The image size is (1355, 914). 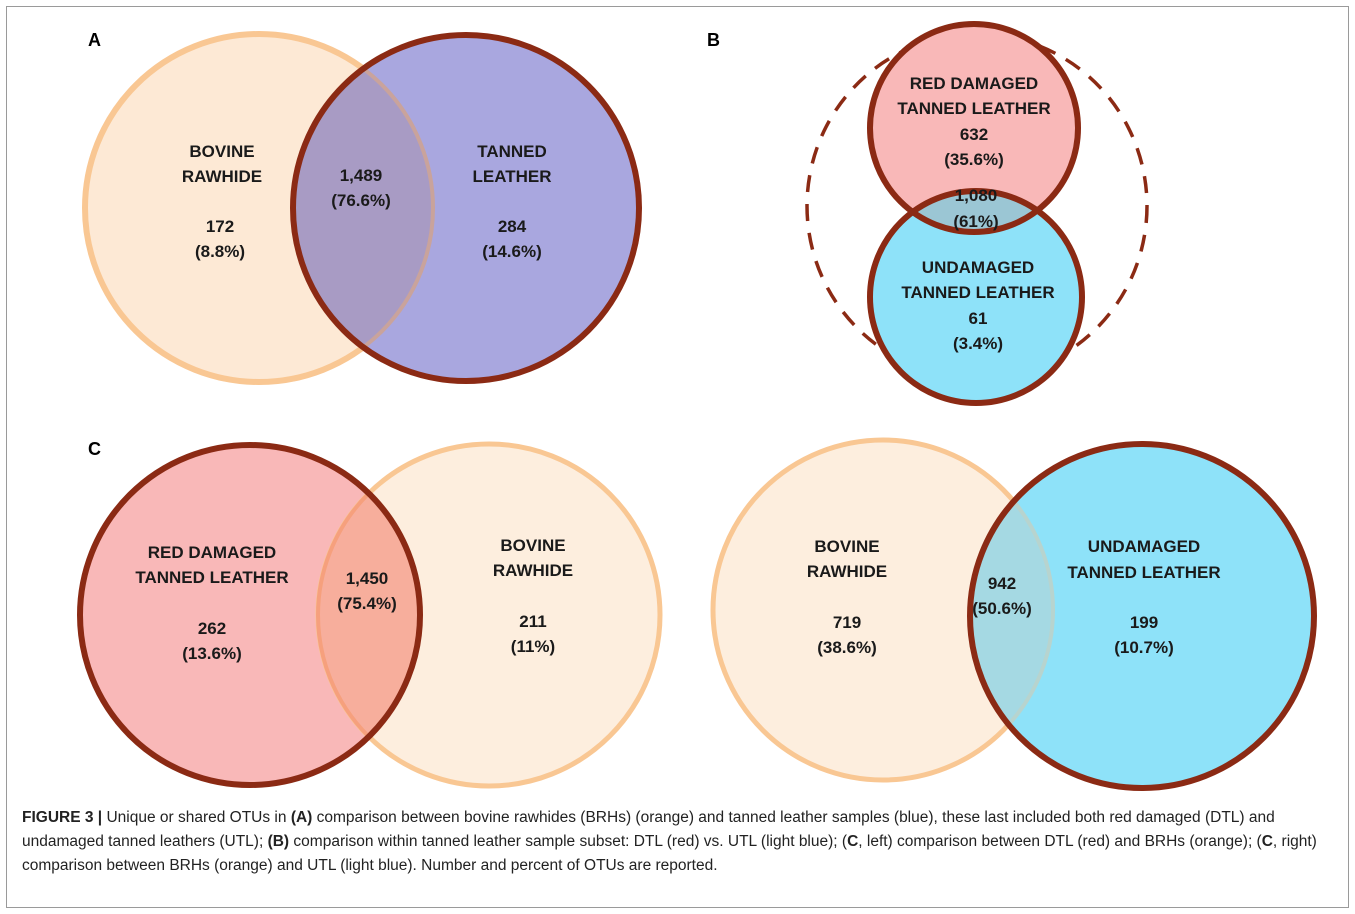 What do you see at coordinates (361, 175) in the screenshot?
I see `panel-a-shared-value: 1,489` at bounding box center [361, 175].